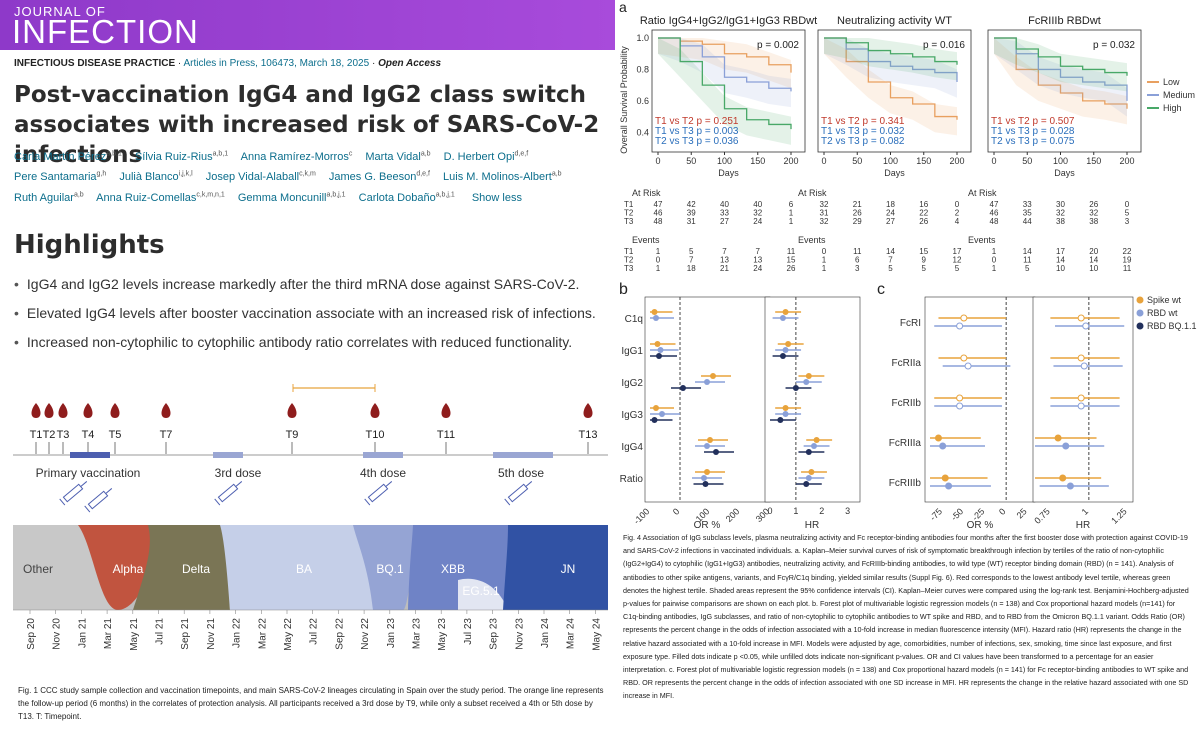 Image resolution: width=1200 pixels, height=756 pixels. I want to click on syringe-needle, so click(109, 491).